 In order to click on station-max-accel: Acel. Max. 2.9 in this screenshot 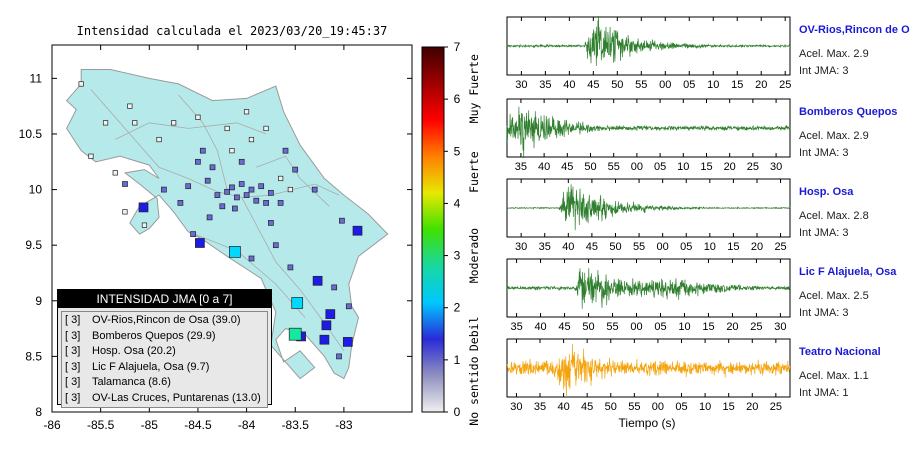, I will do `click(834, 54)`.